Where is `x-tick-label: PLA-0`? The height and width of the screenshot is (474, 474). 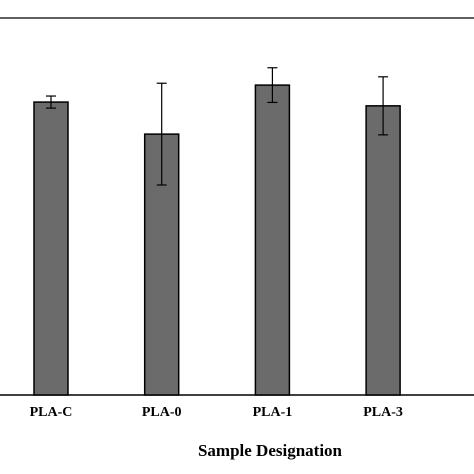 x-tick-label: PLA-0 is located at coordinates (162, 412).